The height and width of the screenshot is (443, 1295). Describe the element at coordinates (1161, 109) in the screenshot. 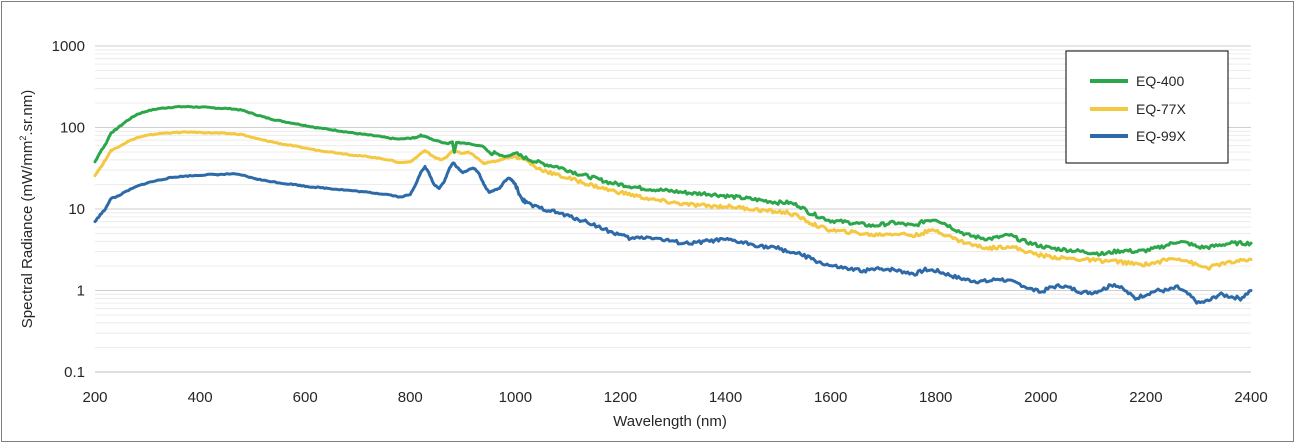

I see `legend-label-eq-77x: EQ-77X` at that location.